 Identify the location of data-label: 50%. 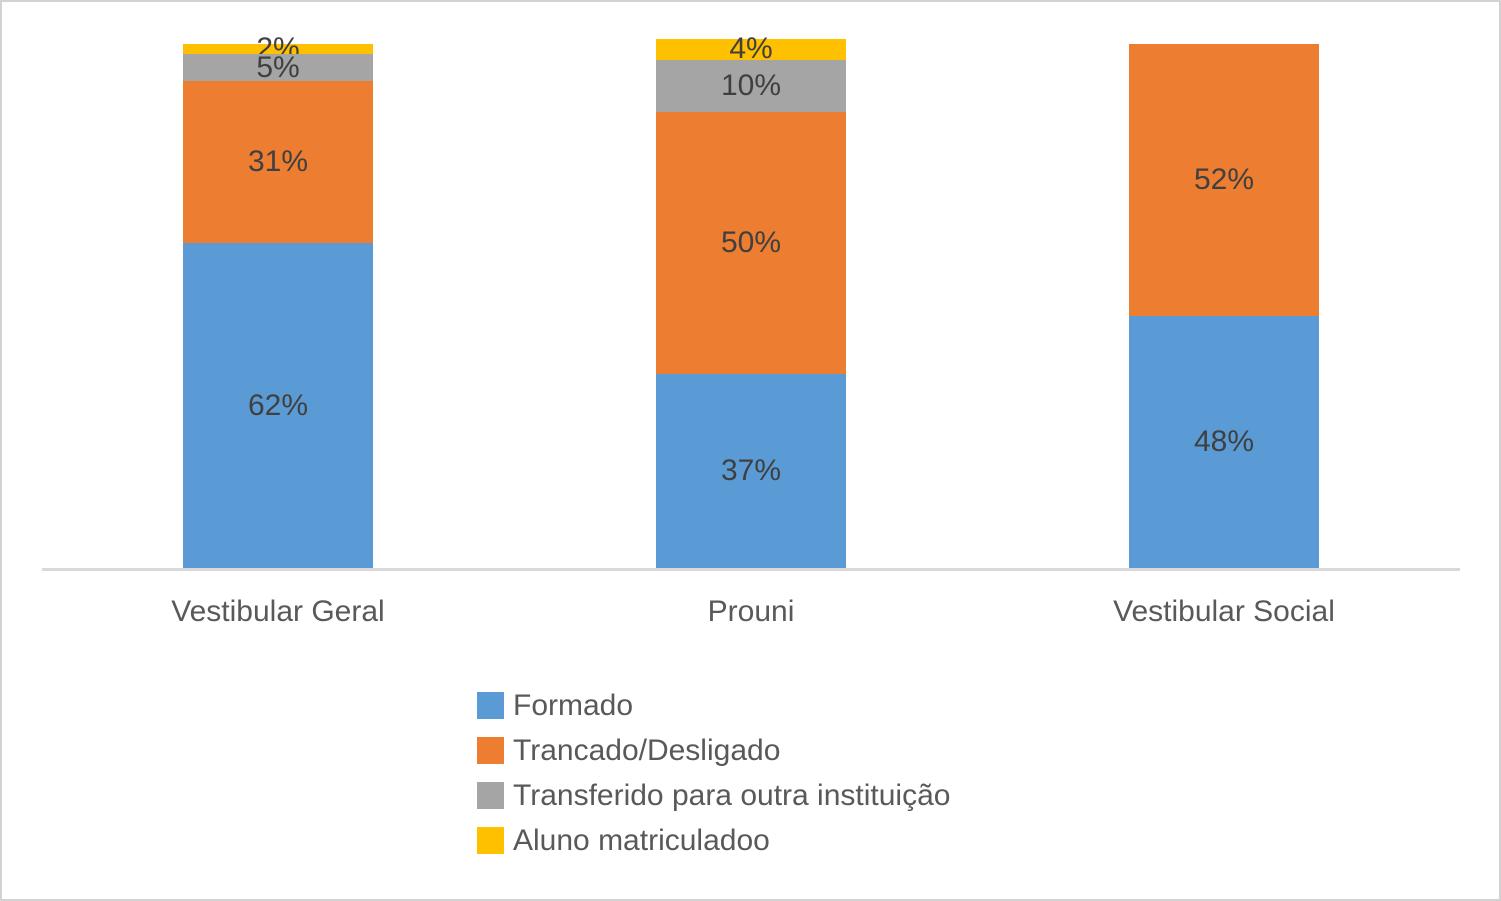
(751, 243).